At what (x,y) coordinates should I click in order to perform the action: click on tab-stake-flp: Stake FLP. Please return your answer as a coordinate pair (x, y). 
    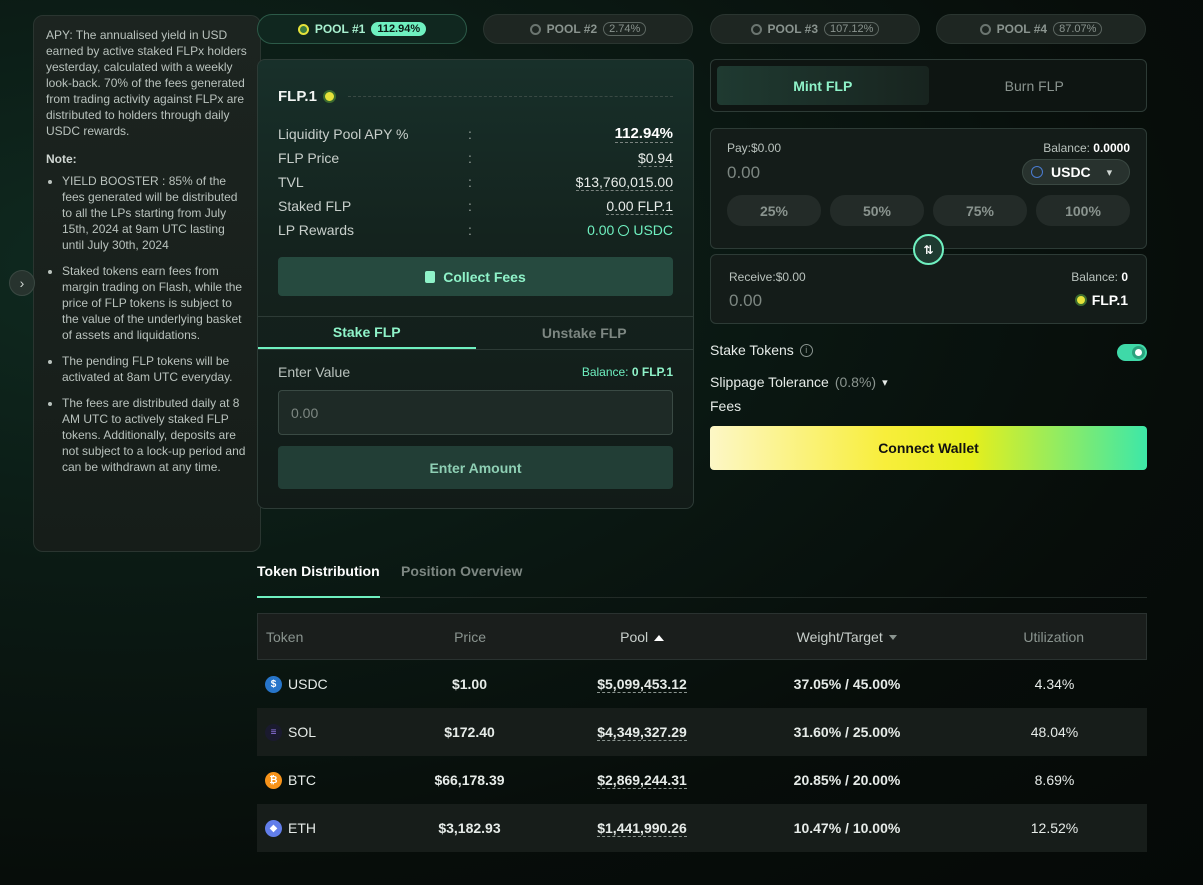
    Looking at the image, I should click on (367, 333).